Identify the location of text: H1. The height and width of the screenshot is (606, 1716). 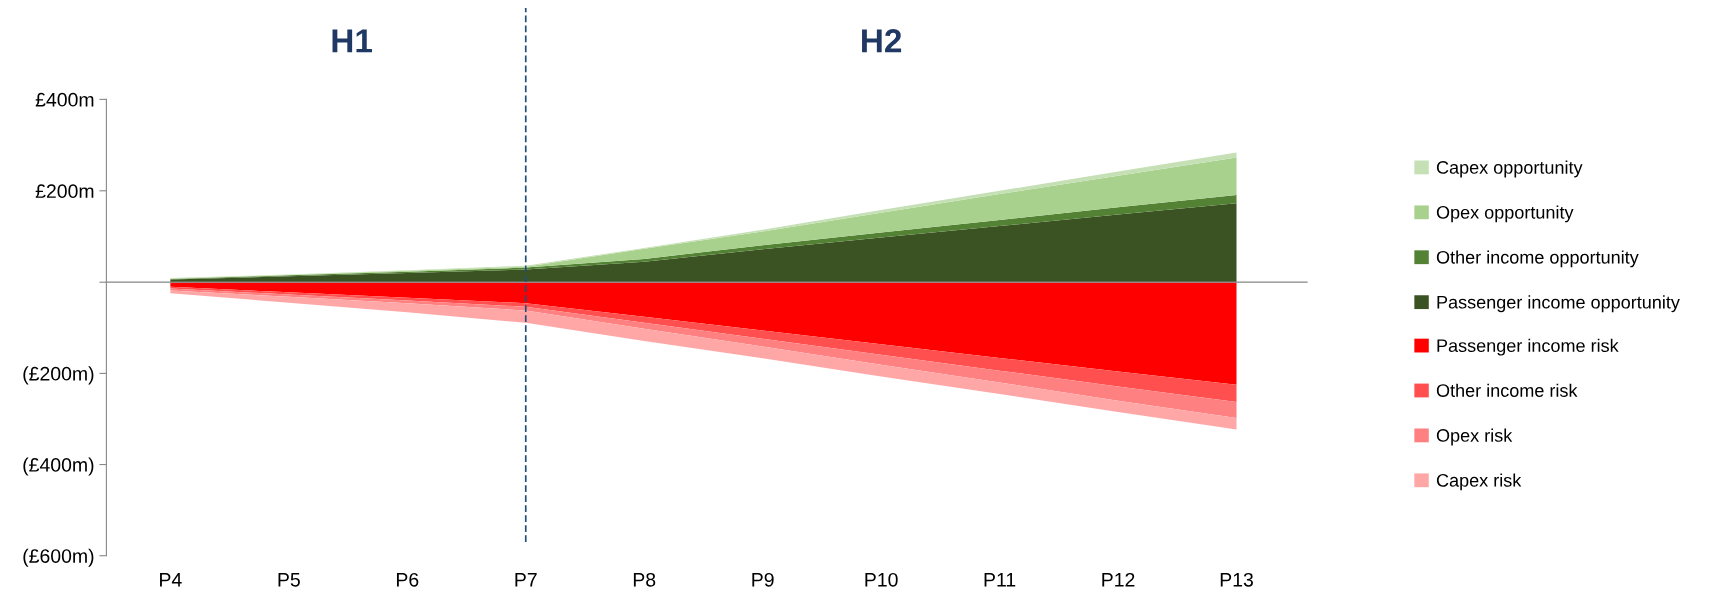
(352, 41).